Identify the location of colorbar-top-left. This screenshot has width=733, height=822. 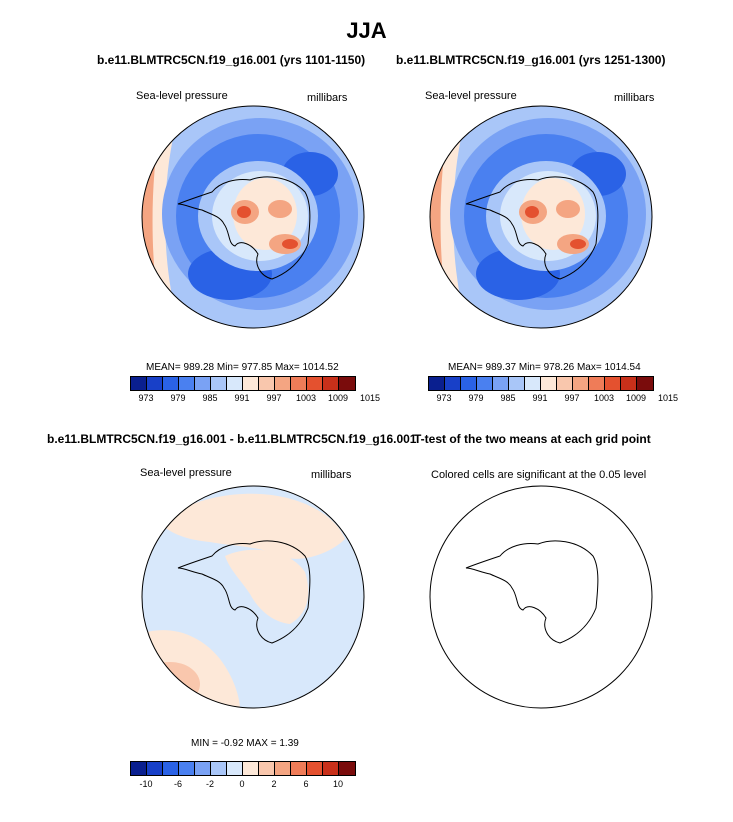
(243, 383).